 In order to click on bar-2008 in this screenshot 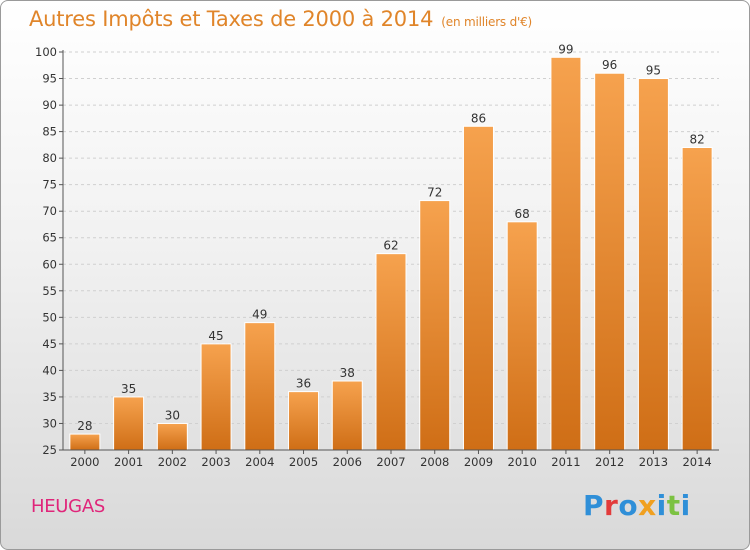, I will do `click(435, 325)`.